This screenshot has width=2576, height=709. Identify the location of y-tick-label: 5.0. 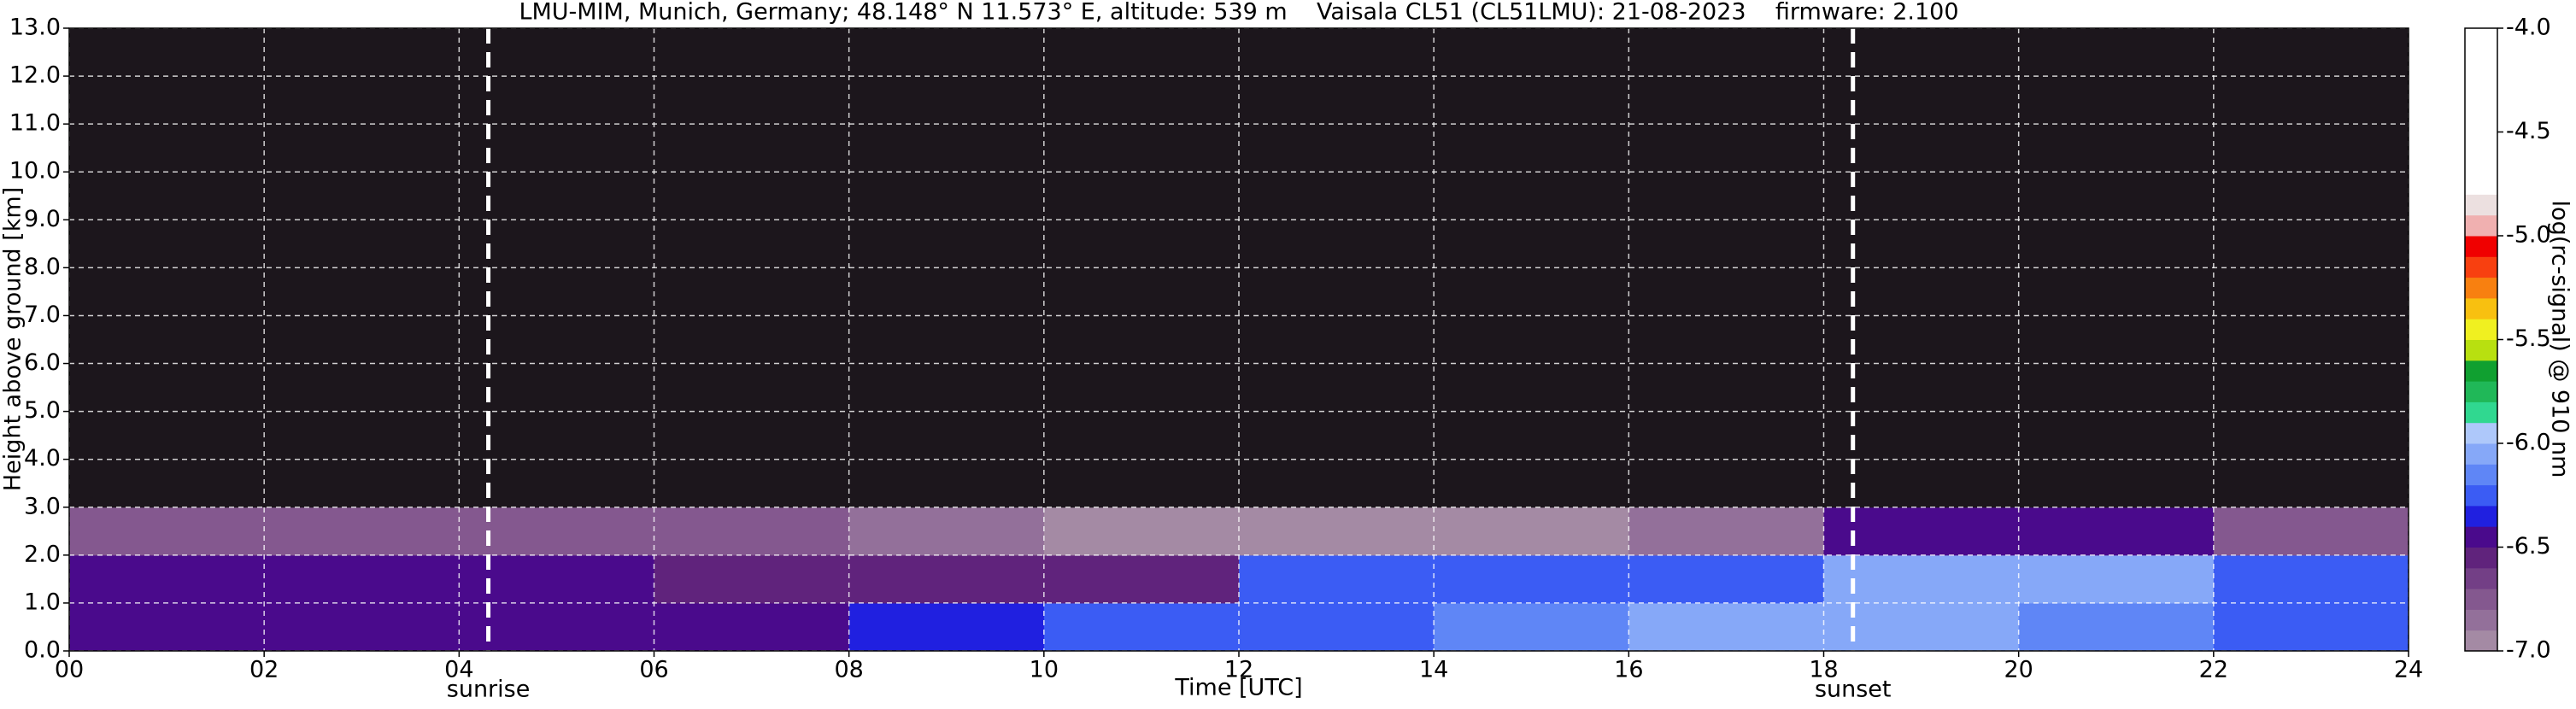
(42, 410).